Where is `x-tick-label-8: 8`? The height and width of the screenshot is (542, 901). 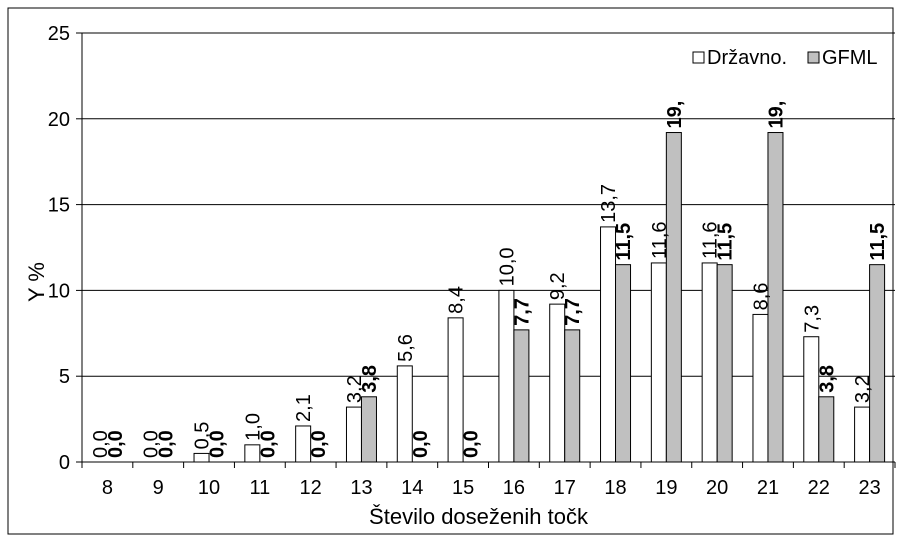
x-tick-label-8: 8 is located at coordinates (107, 488).